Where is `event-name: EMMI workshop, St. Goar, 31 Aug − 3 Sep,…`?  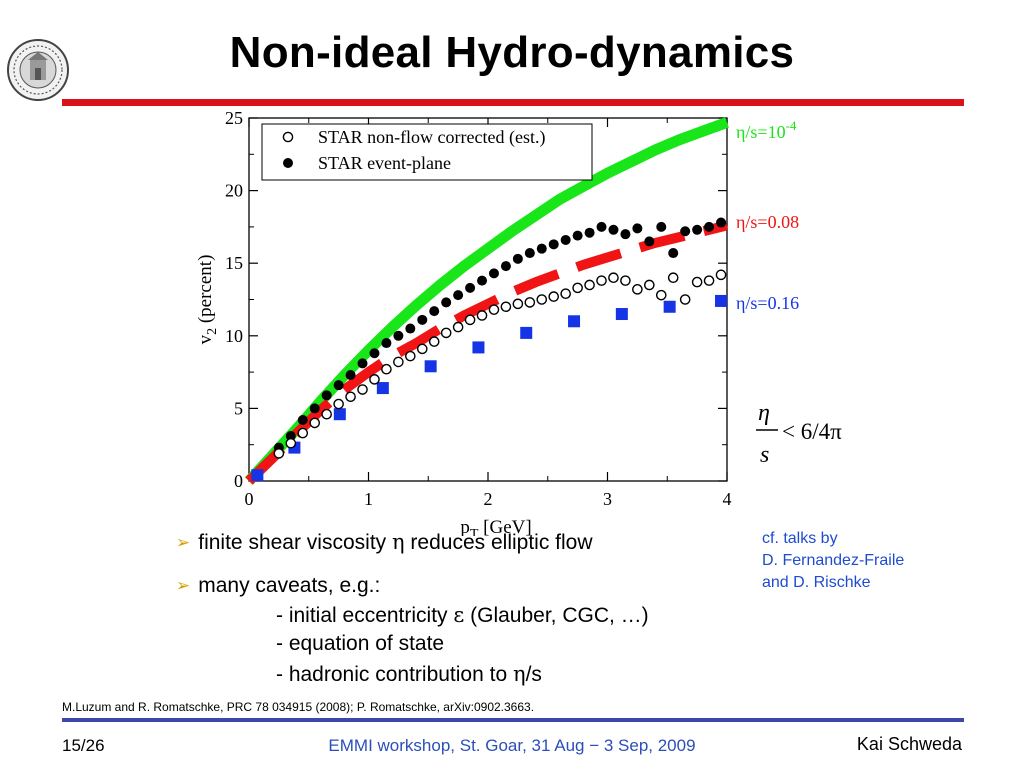 event-name: EMMI workshop, St. Goar, 31 Aug − 3 Sep,… is located at coordinates (512, 745).